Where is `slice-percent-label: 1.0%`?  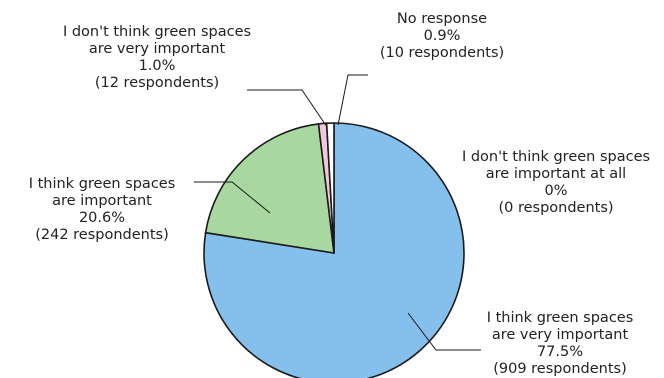 slice-percent-label: 1.0% is located at coordinates (157, 66).